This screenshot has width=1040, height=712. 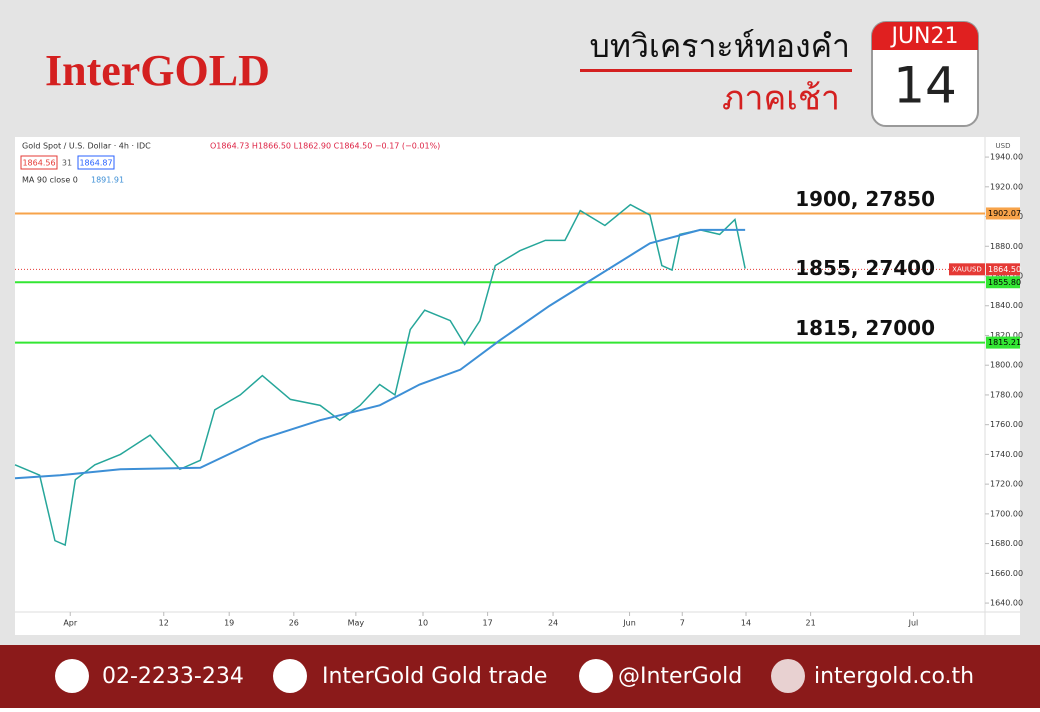 What do you see at coordinates (294, 623) in the screenshot?
I see `x-tick-label: 26` at bounding box center [294, 623].